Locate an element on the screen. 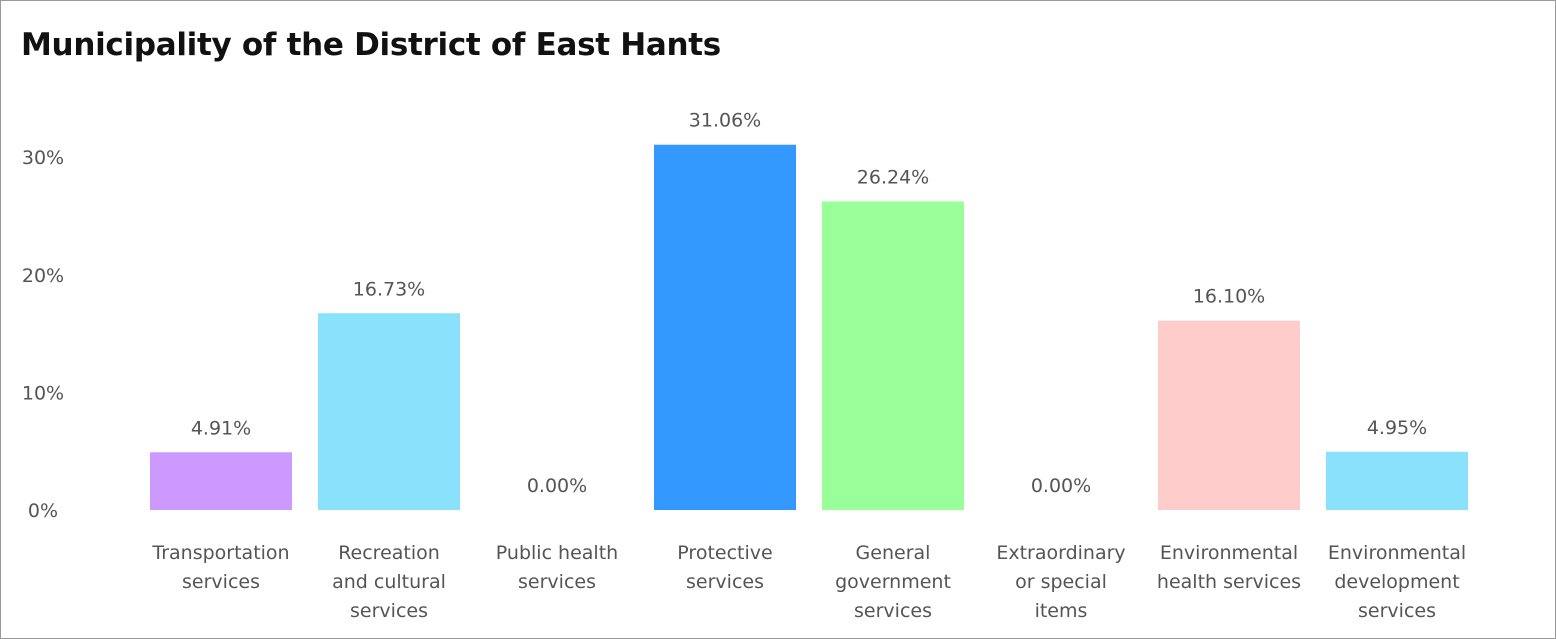  x-tick-label-line: items is located at coordinates (1061, 611).